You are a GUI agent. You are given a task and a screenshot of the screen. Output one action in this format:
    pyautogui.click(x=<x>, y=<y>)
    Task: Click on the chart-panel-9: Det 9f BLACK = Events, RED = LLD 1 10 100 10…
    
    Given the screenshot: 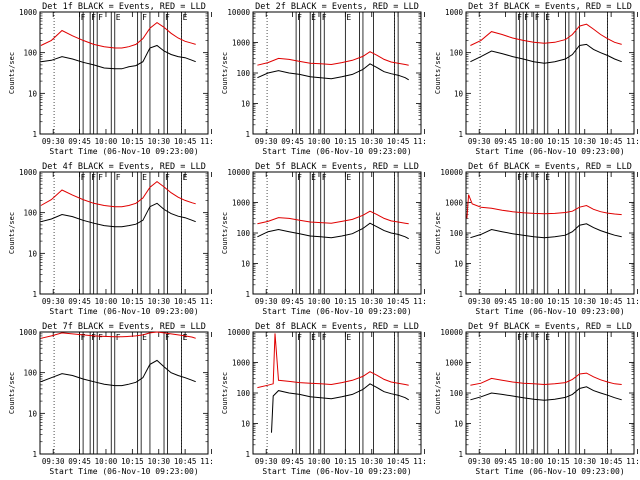 What is the action you would take?
    pyautogui.click(x=537, y=399)
    